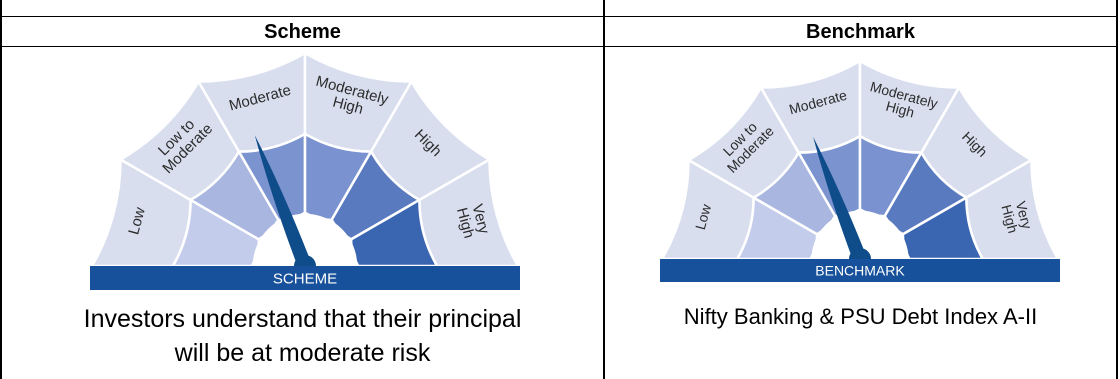  I want to click on meter-band-label: SCHEME, so click(305, 278).